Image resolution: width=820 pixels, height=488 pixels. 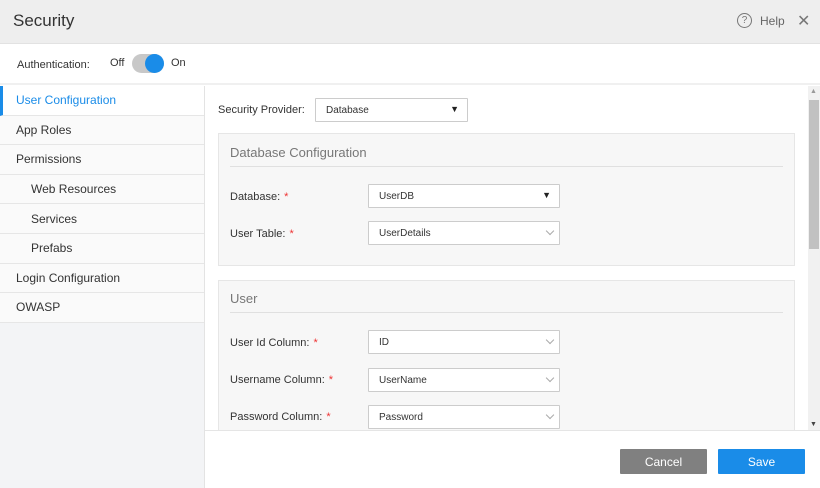 I want to click on authentication-label: Authentication:, so click(x=53, y=65).